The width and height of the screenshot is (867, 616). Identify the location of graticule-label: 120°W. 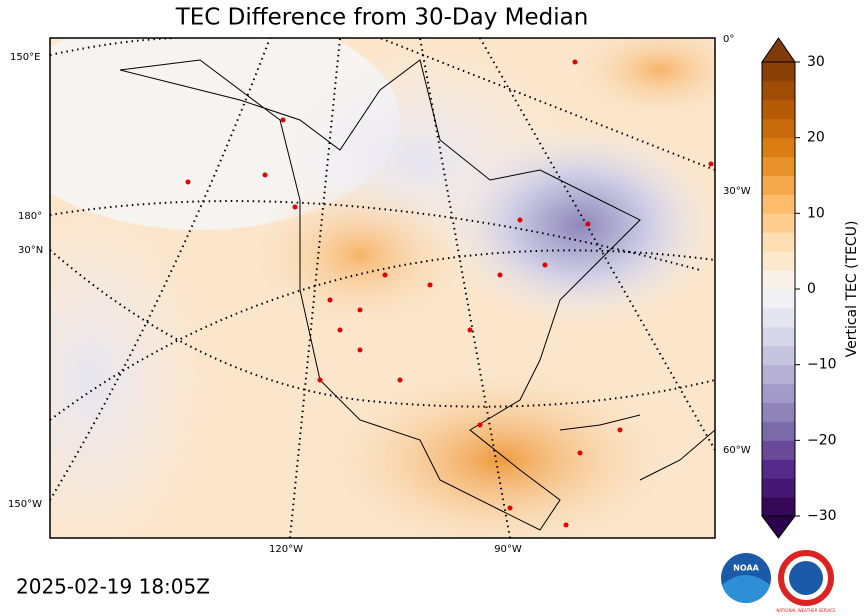
(286, 549).